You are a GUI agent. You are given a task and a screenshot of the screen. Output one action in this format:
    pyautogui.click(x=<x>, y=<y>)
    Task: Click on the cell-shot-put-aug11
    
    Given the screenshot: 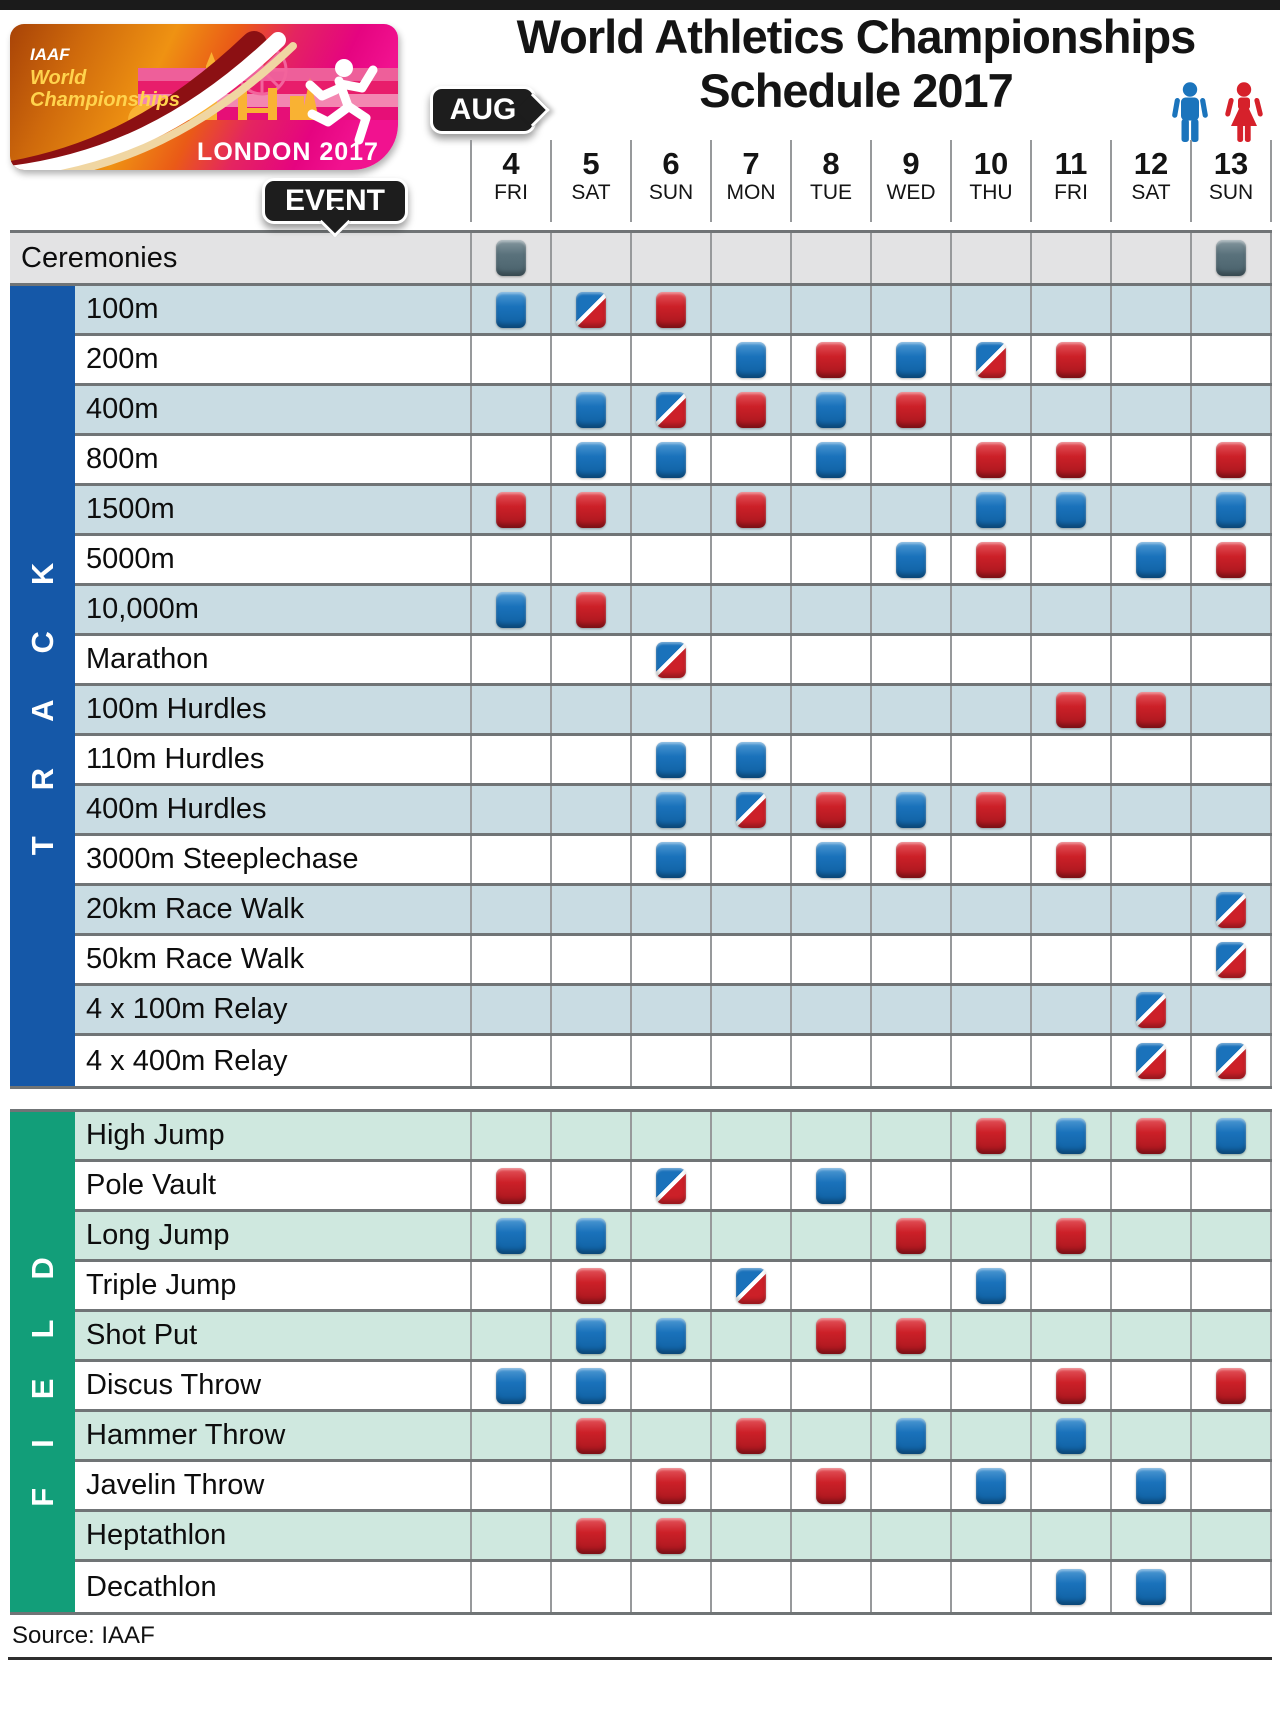 What is the action you would take?
    pyautogui.click(x=1070, y=1335)
    